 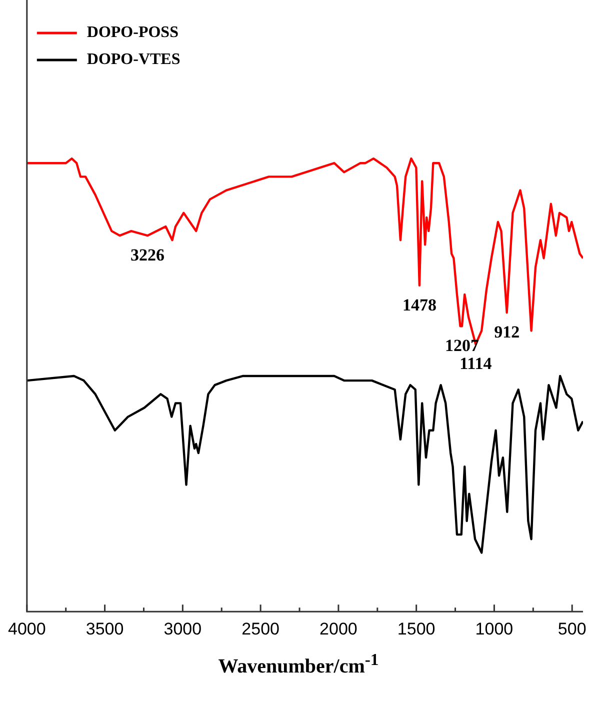 What do you see at coordinates (572, 628) in the screenshot?
I see `x-tick-label: 500` at bounding box center [572, 628].